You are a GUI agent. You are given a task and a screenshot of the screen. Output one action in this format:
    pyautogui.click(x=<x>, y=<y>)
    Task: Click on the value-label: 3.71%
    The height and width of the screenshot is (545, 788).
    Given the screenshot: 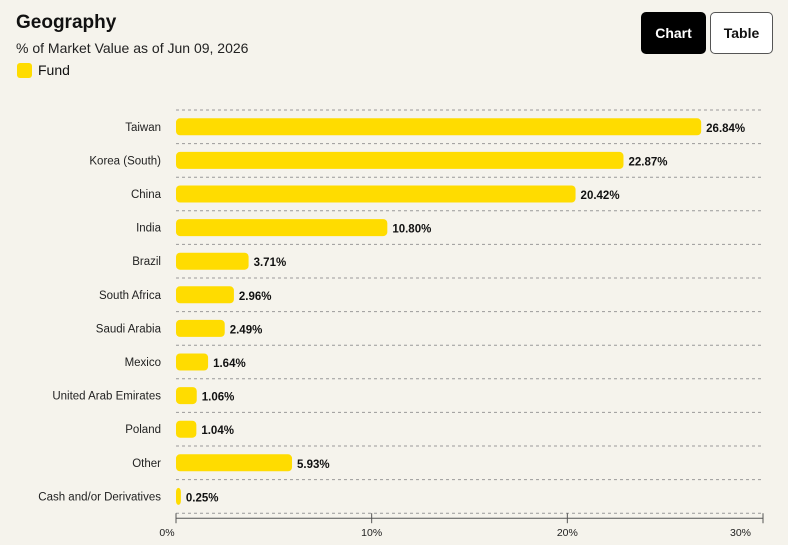 What is the action you would take?
    pyautogui.click(x=270, y=263)
    